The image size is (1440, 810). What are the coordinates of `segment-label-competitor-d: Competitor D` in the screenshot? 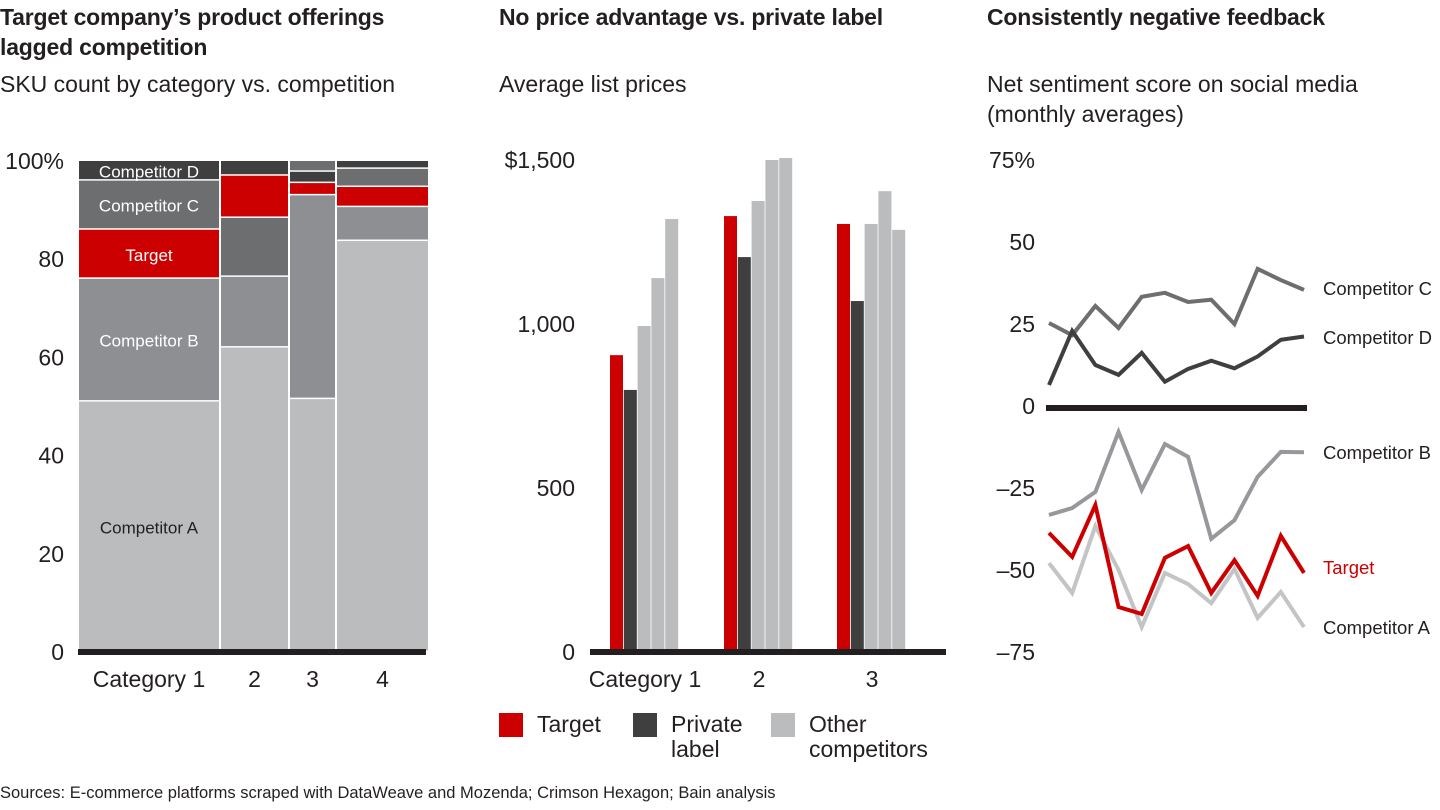 It's located at (149, 171).